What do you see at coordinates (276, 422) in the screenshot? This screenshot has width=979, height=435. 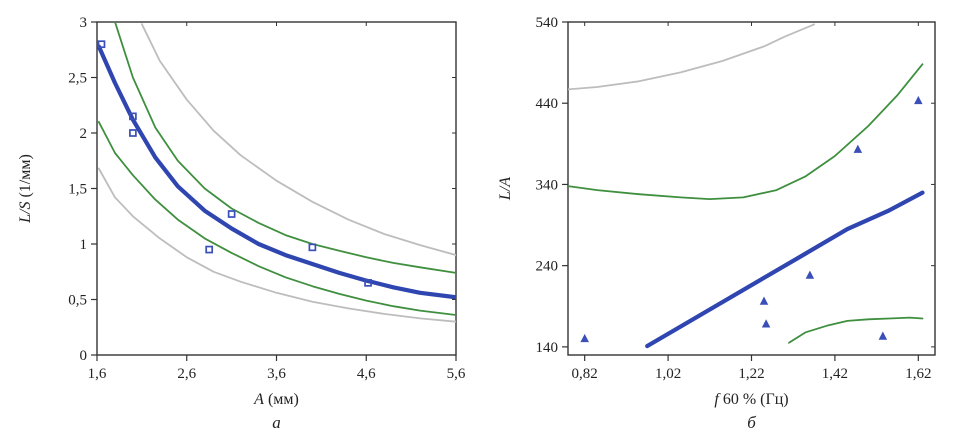 I see `panel-caption: a` at bounding box center [276, 422].